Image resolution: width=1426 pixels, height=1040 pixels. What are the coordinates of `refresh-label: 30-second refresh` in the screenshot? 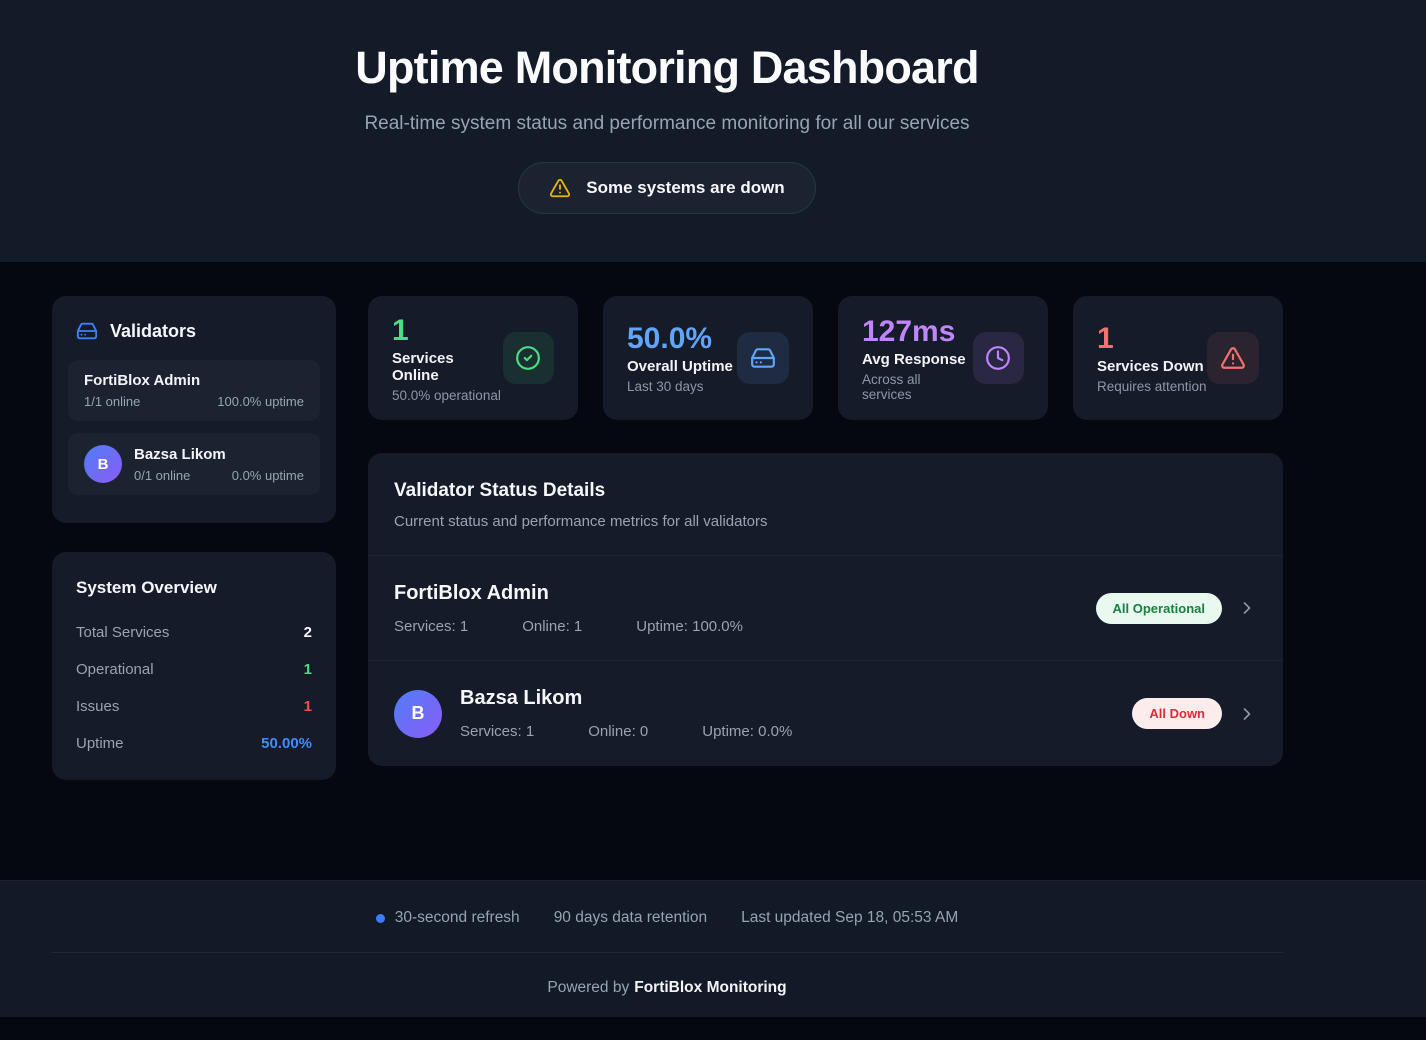 It's located at (457, 918).